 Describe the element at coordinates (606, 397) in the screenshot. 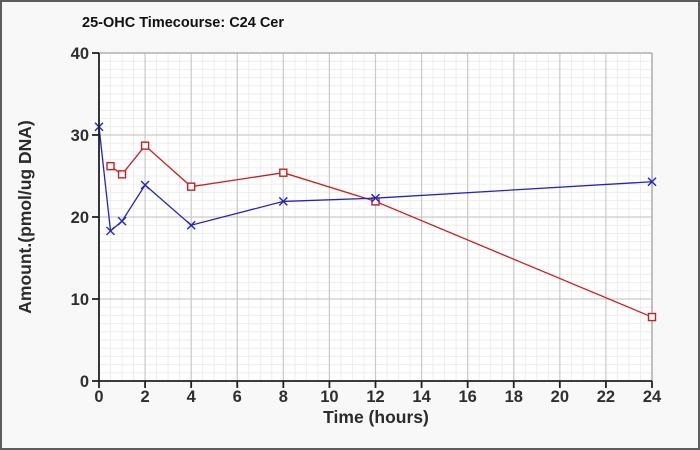

I see `x-tick-label: 22` at that location.